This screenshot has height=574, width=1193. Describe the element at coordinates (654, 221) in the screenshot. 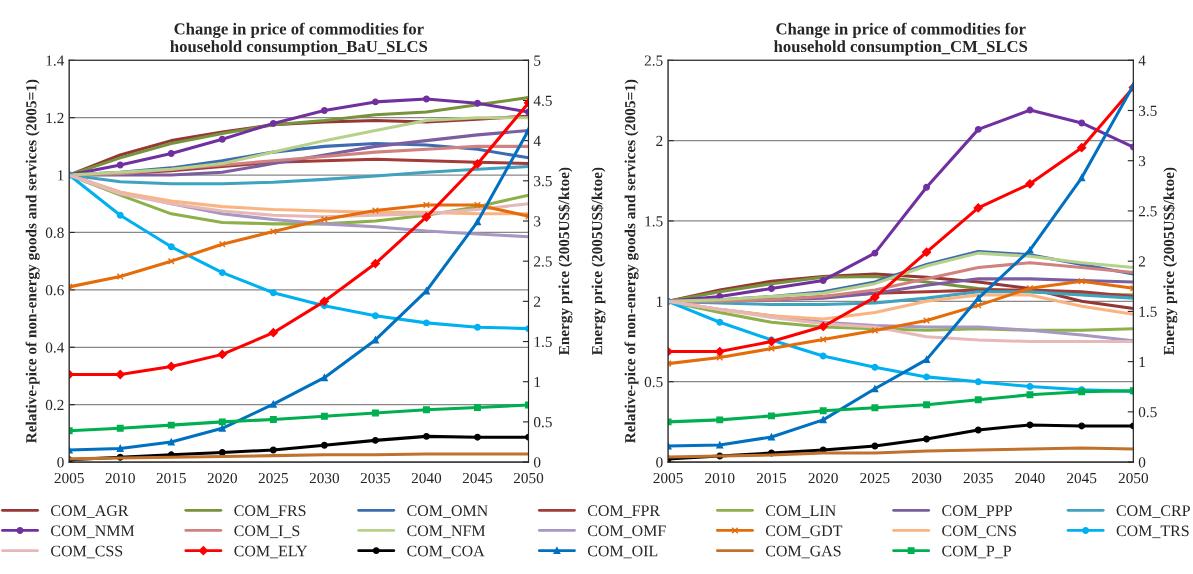

I see `y-tick-label: 1.5` at that location.